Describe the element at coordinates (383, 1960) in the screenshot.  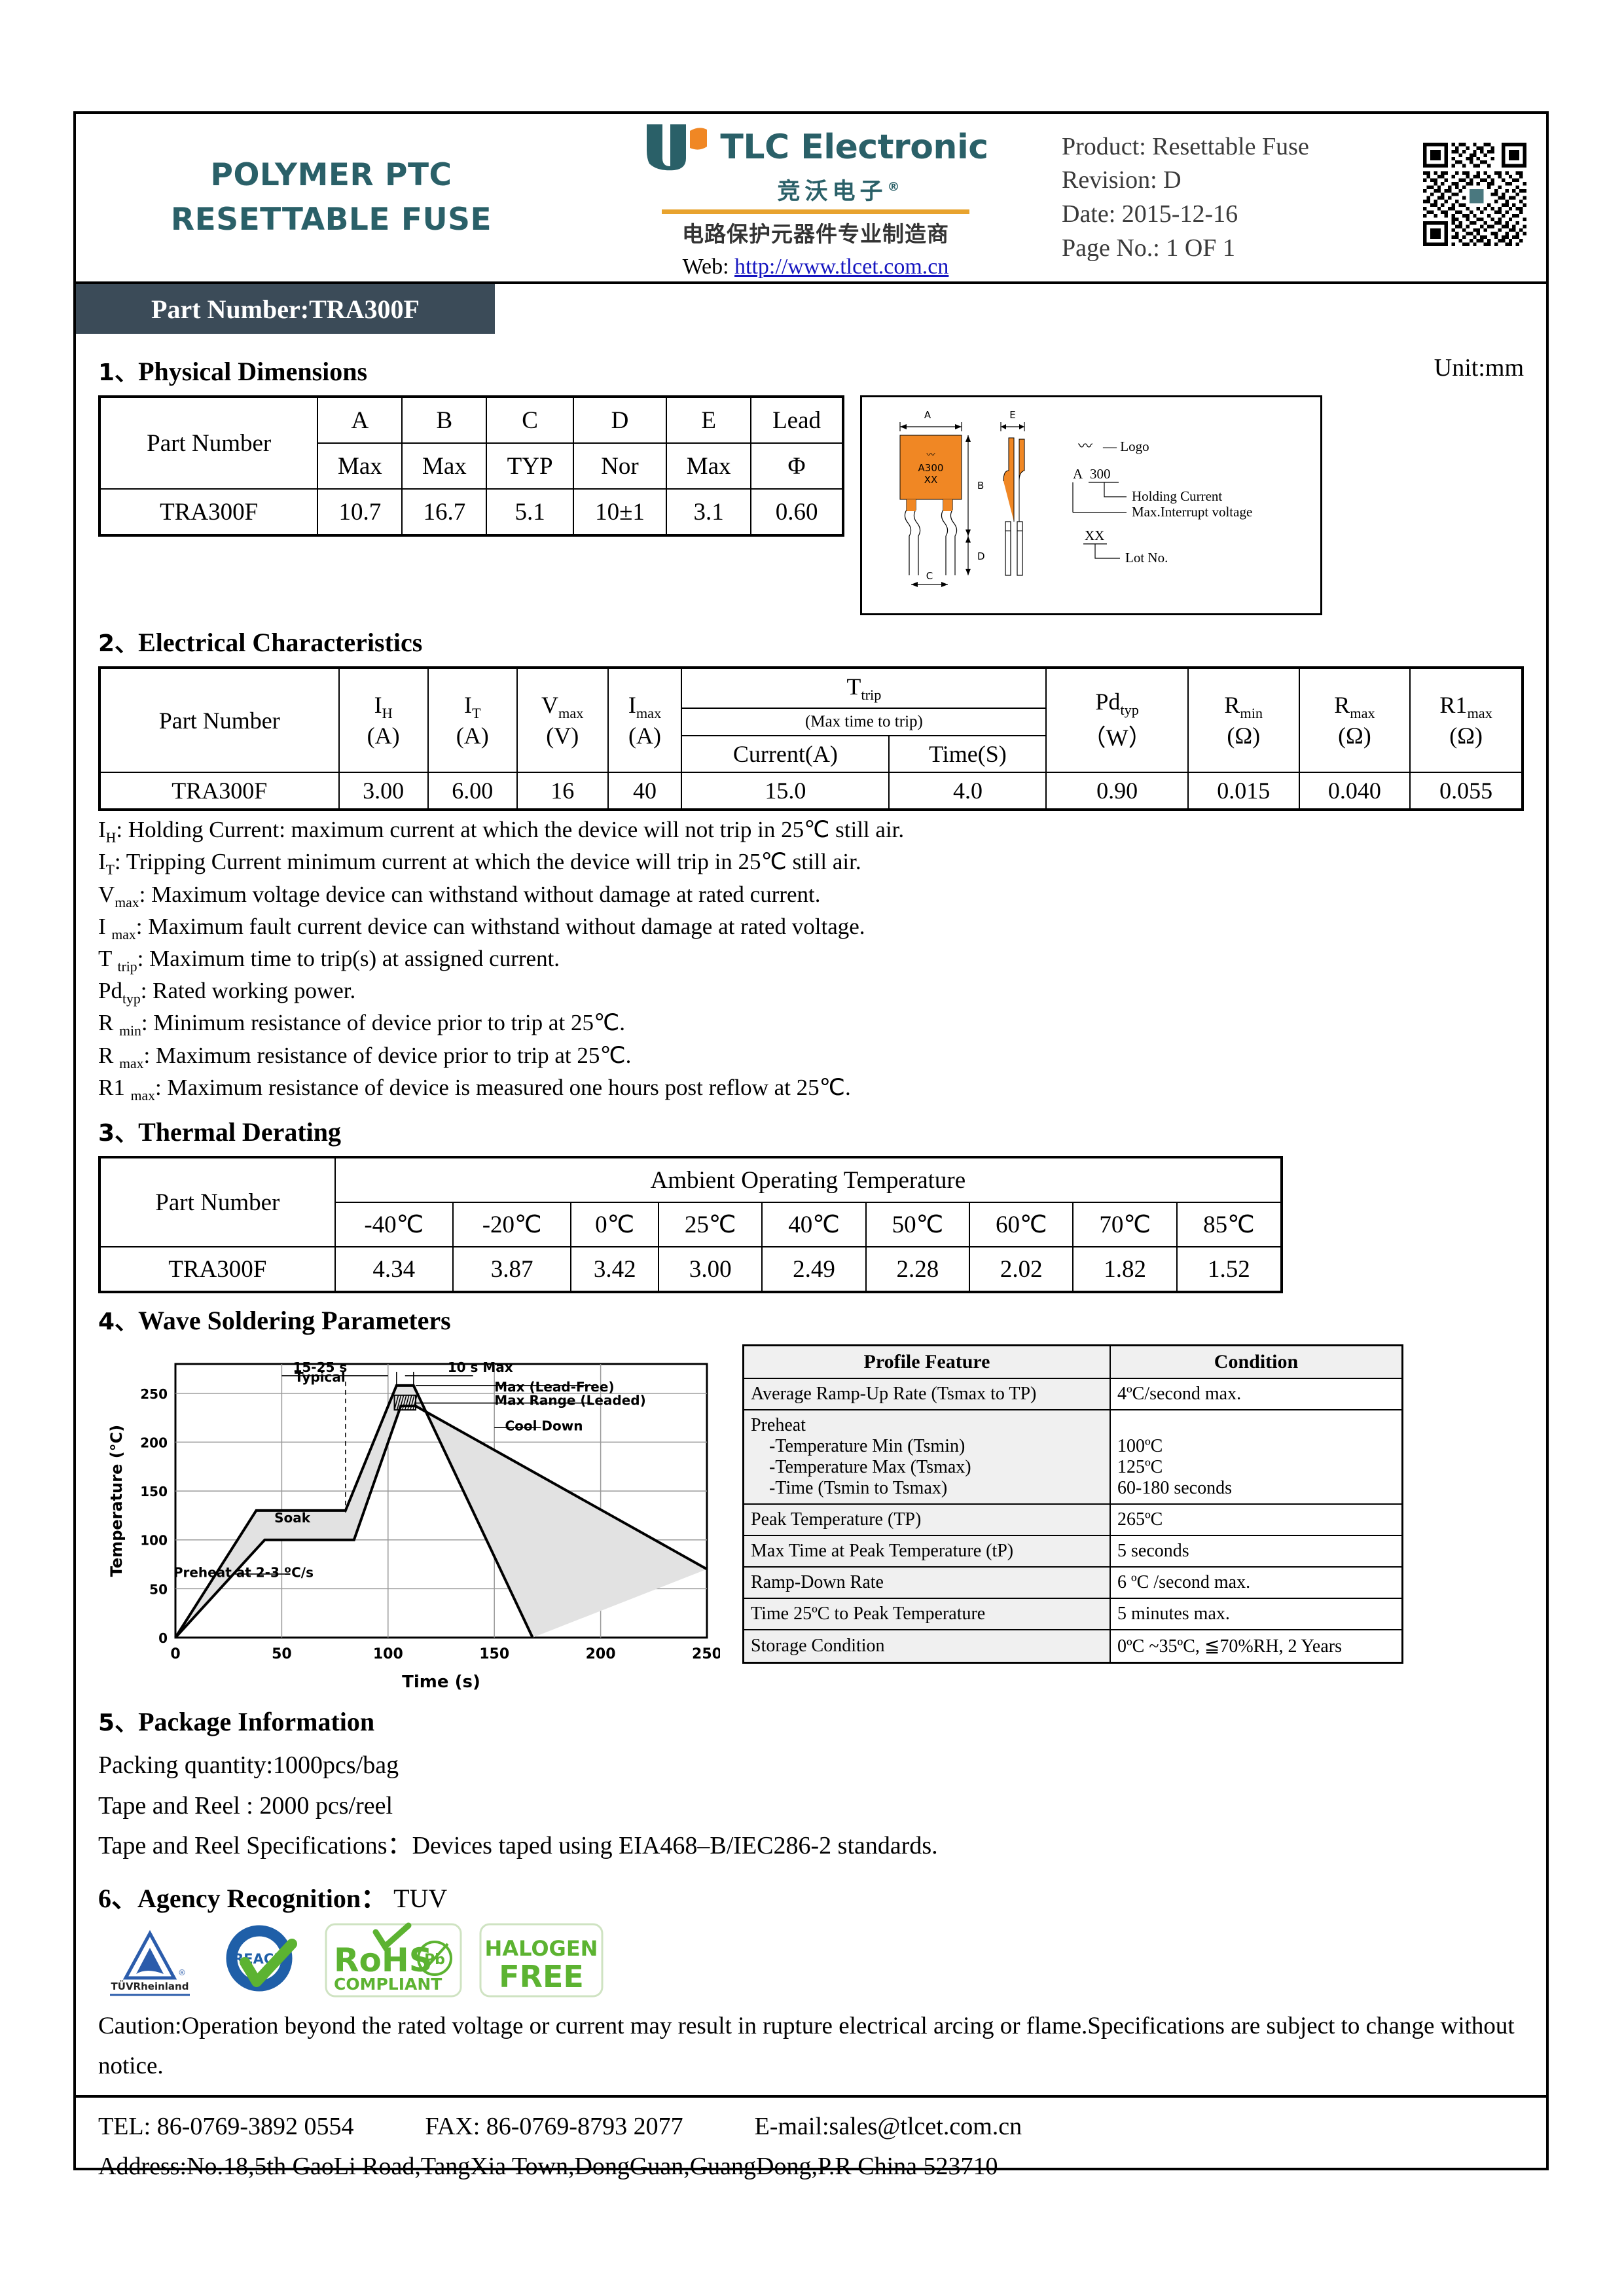
I see `svg-text: RoHS` at that location.